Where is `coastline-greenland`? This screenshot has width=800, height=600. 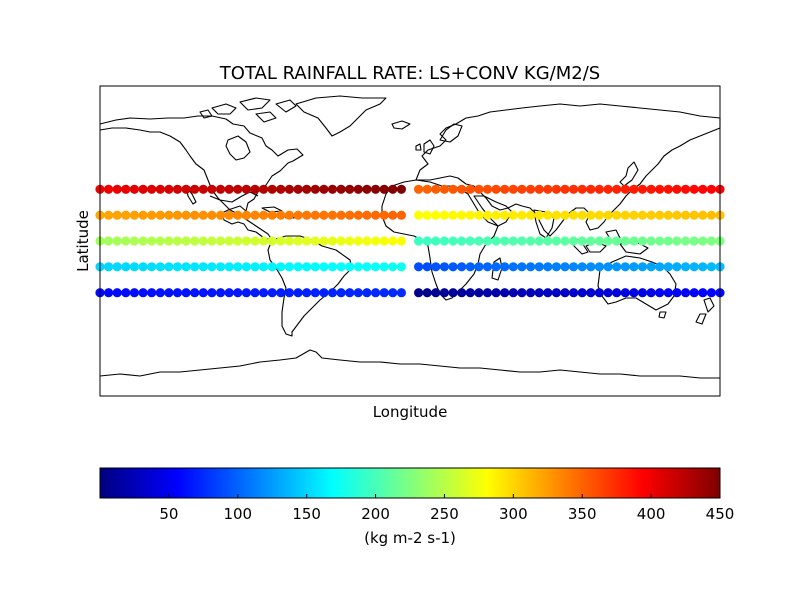 coastline-greenland is located at coordinates (341, 116).